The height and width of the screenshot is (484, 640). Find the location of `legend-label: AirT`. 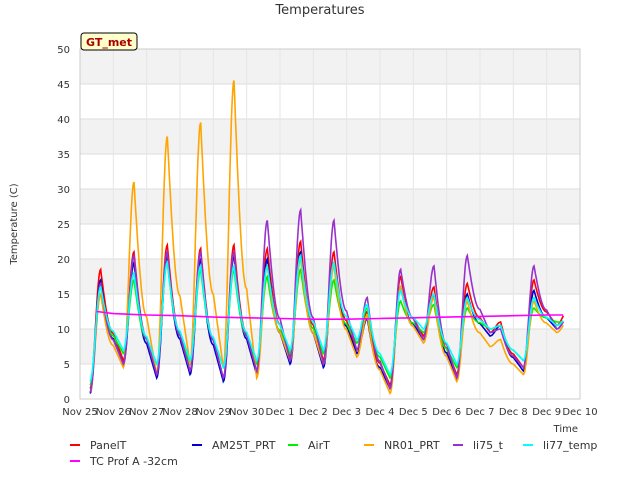

legend-label: AirT is located at coordinates (319, 445).